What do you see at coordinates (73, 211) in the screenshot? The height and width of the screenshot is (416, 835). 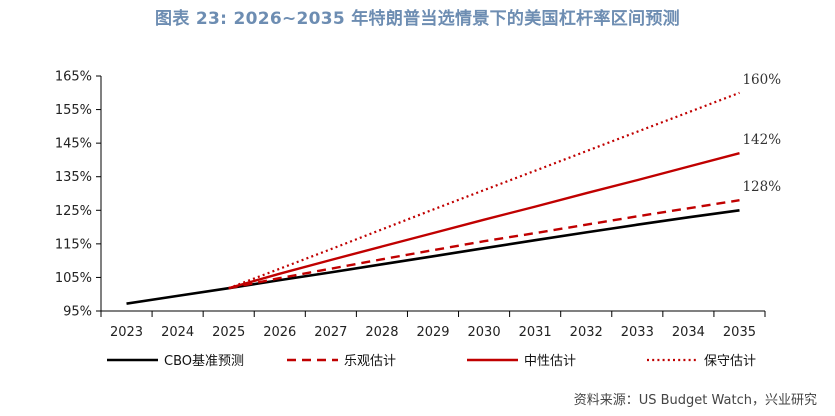 I see `y-tick-label: 125%` at bounding box center [73, 211].